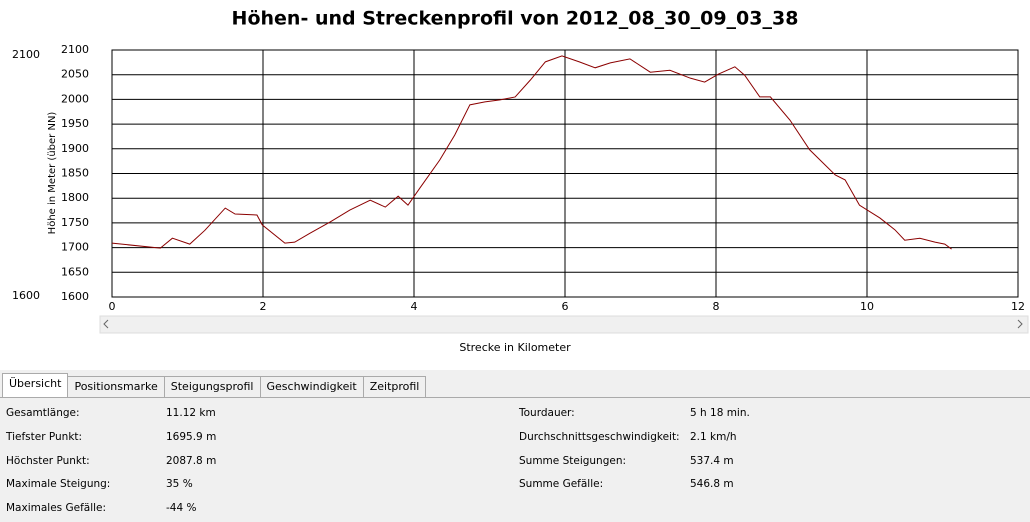  What do you see at coordinates (75, 98) in the screenshot?
I see `y-tick-label: 2000` at bounding box center [75, 98].